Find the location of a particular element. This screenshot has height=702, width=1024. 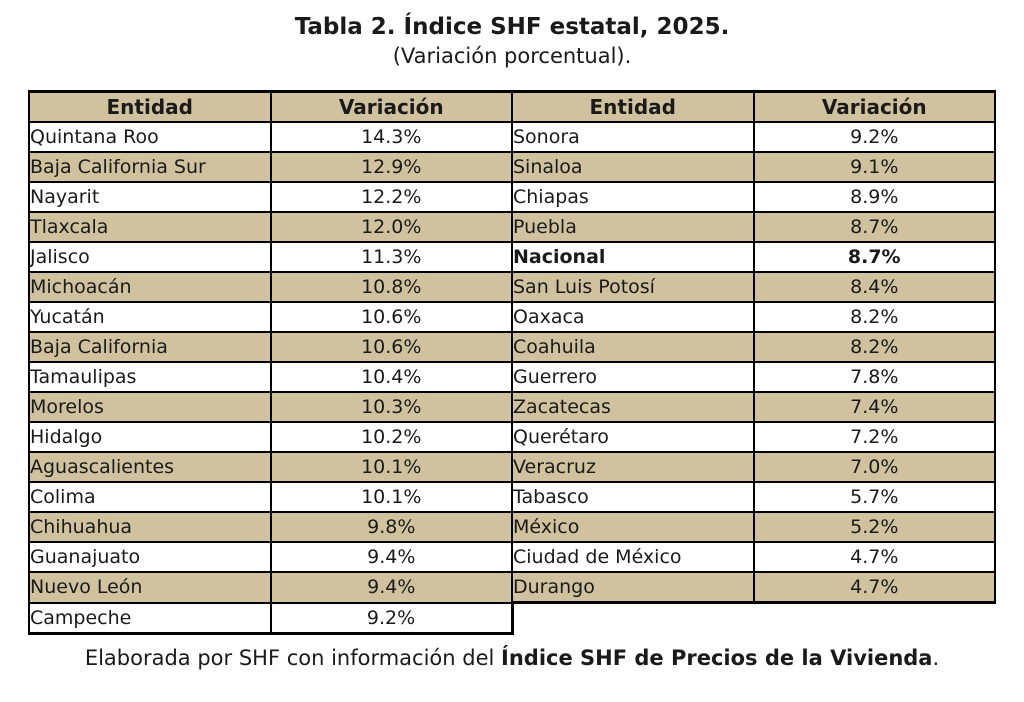

entity-cell: Hidalgo is located at coordinates (150, 437).